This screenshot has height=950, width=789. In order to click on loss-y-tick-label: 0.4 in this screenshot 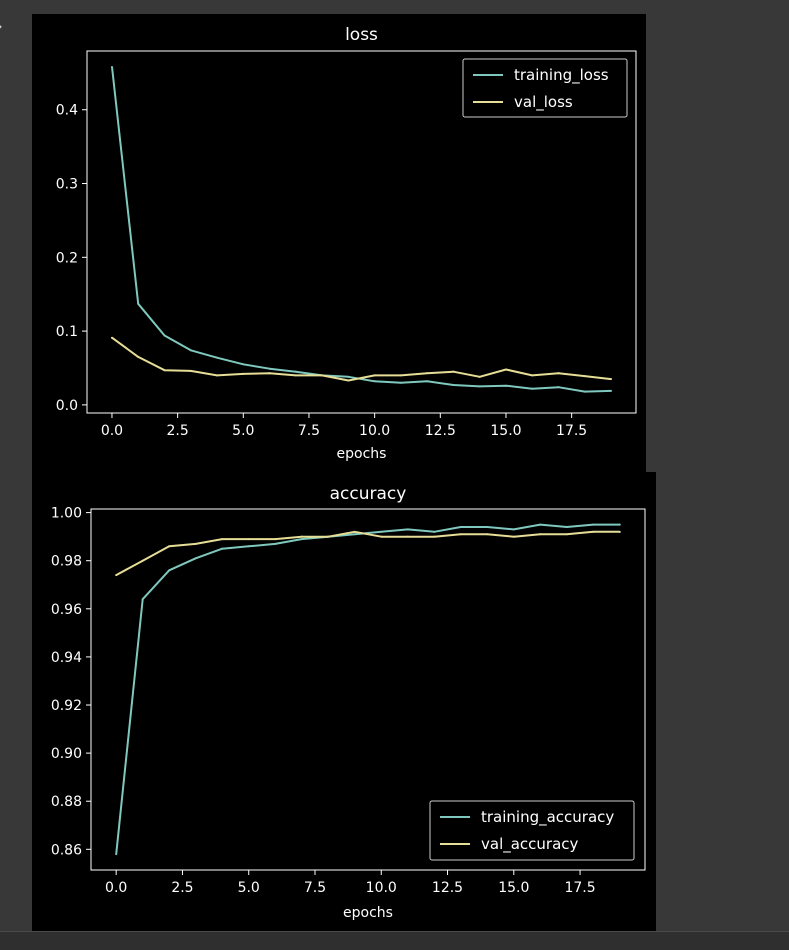, I will do `click(67, 111)`.